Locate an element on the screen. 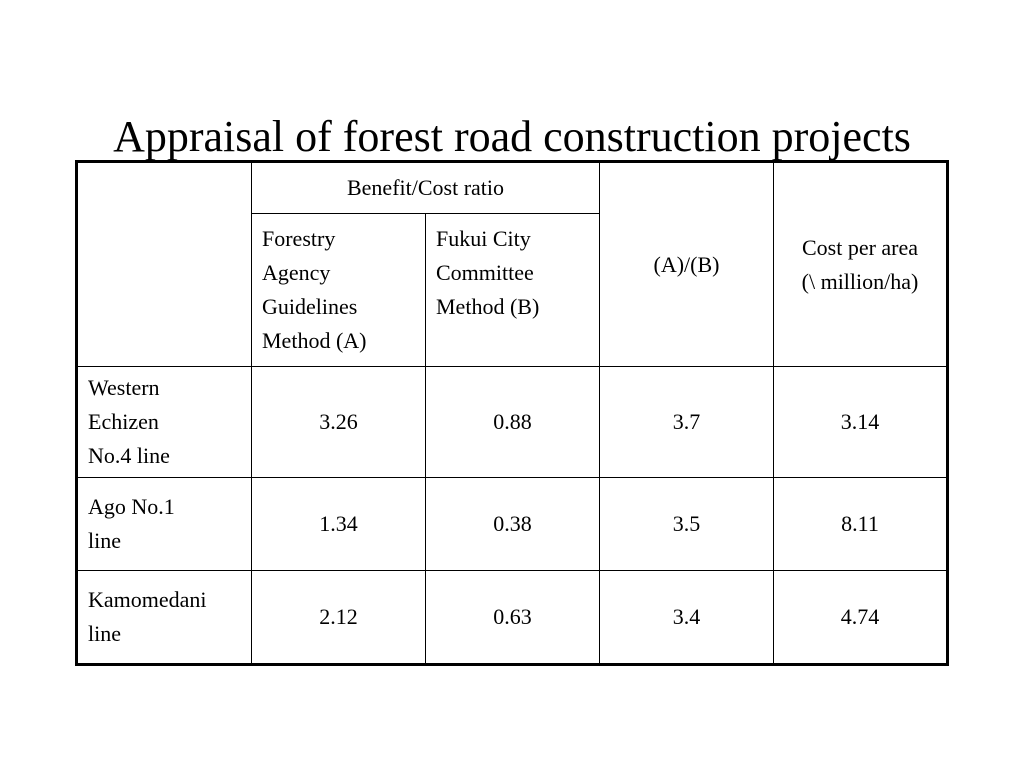 The width and height of the screenshot is (1024, 768). cost-value: 3.14 is located at coordinates (860, 422).